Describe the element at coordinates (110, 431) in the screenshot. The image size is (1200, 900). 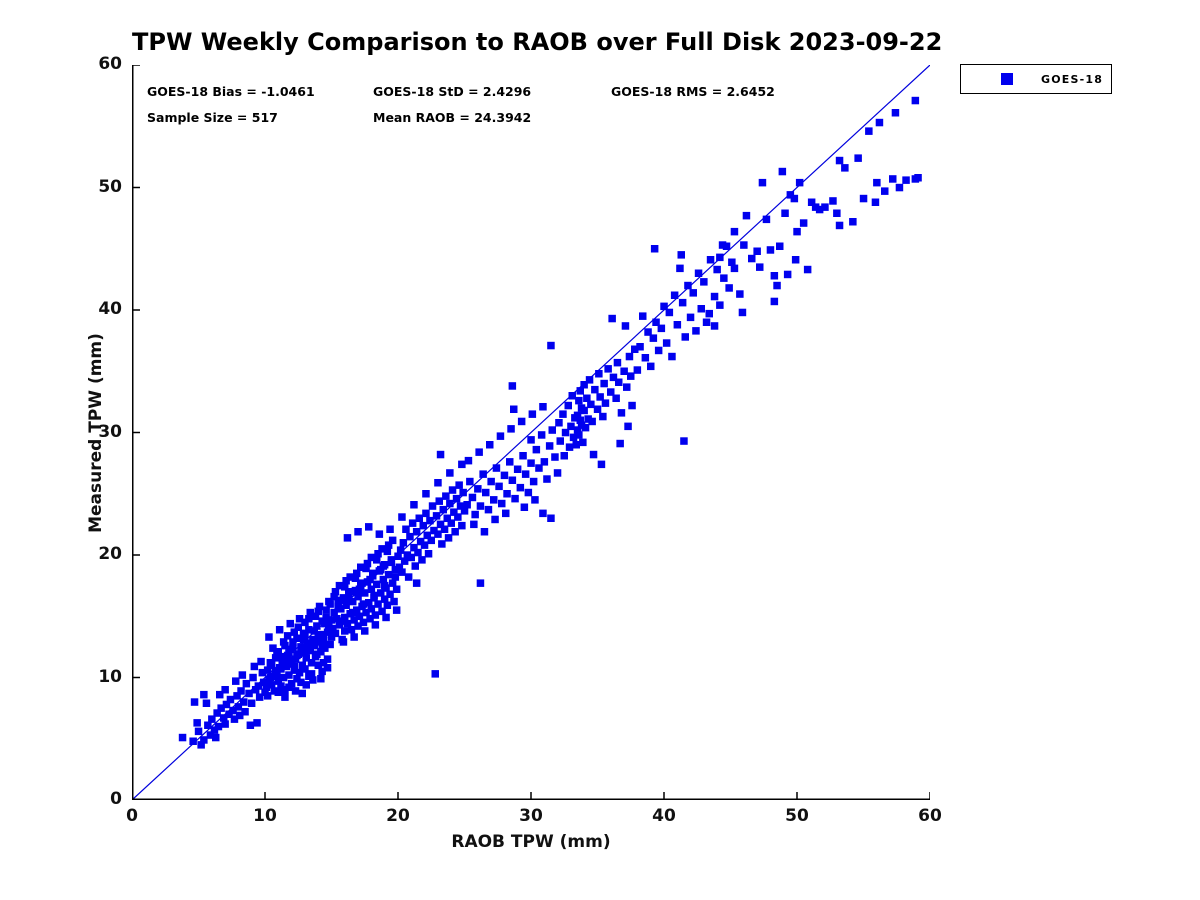
I see `y-tick-label: 30` at that location.